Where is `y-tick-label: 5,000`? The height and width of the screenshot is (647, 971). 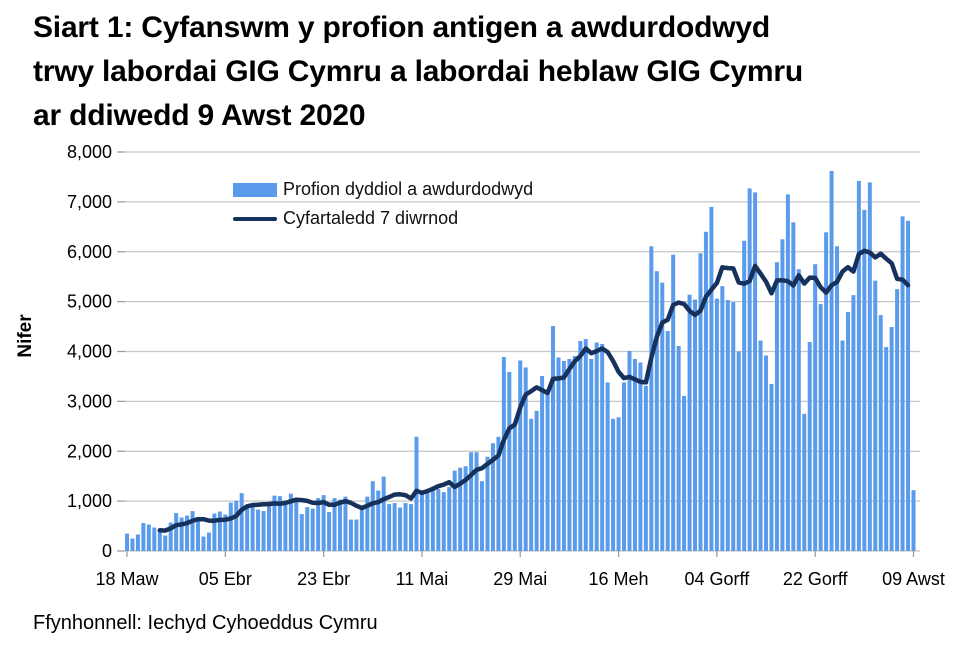
y-tick-label: 5,000 is located at coordinates (89, 302).